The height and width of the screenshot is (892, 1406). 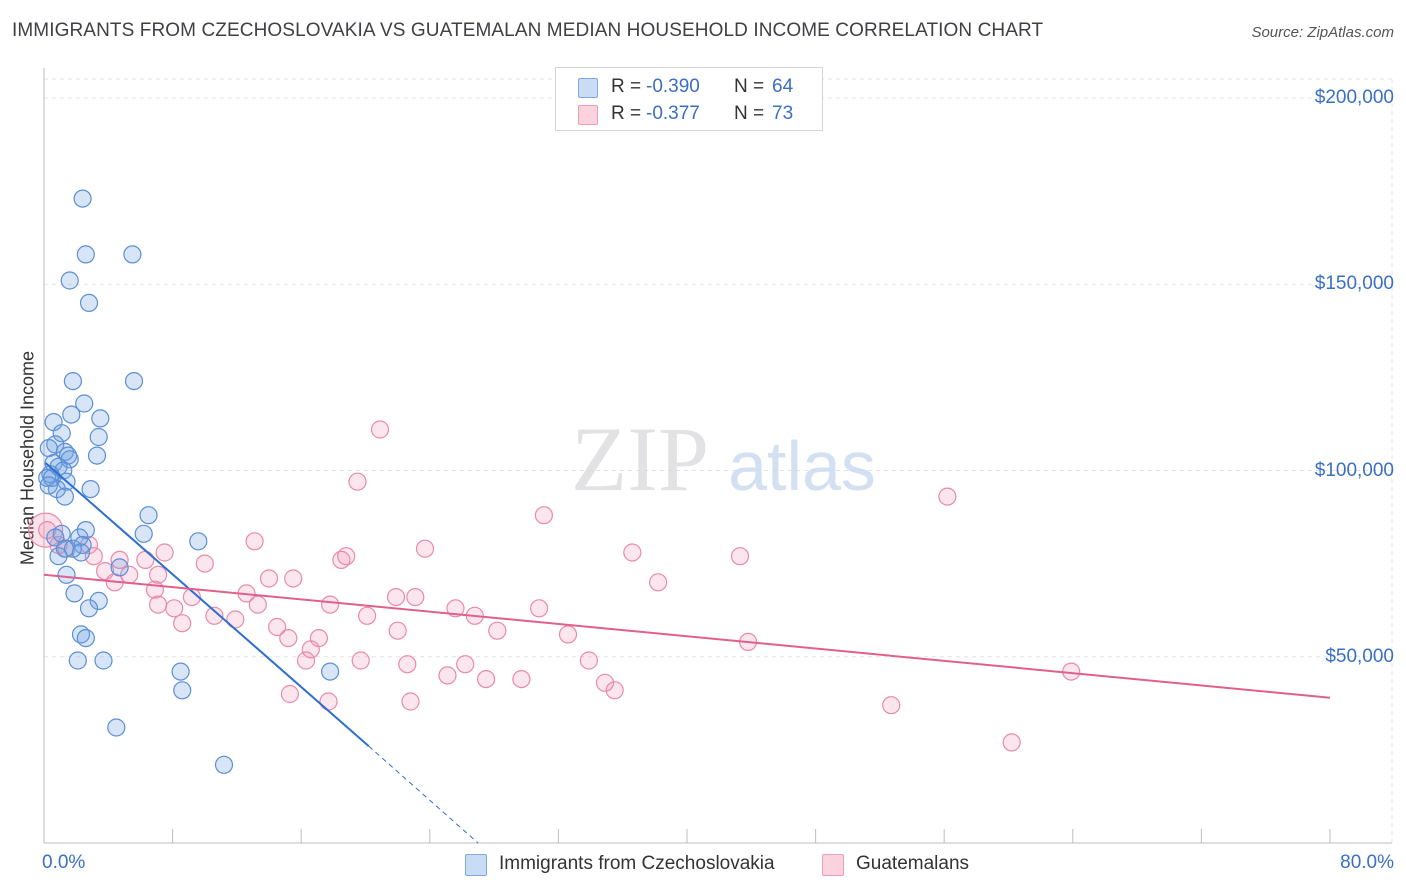 What do you see at coordinates (689, 99) in the screenshot?
I see `correlation-legend: R = -0.390 N = 64 R = -0.377 N = 73` at bounding box center [689, 99].